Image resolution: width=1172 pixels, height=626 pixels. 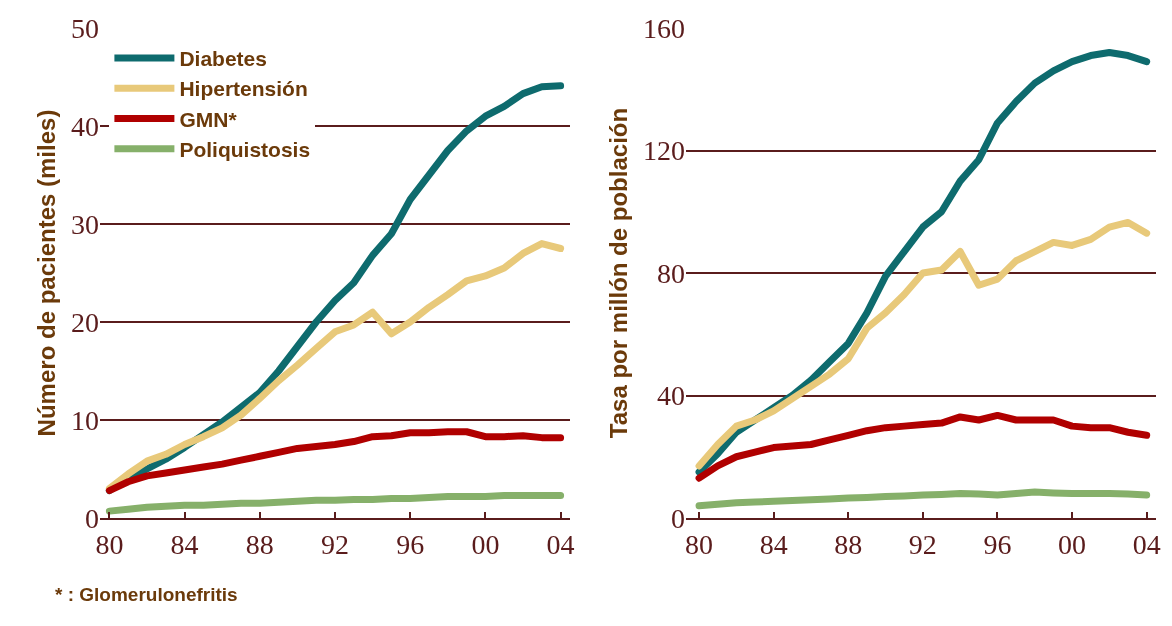 What do you see at coordinates (85, 420) in the screenshot?
I see `y-tick-label: 10` at bounding box center [85, 420].